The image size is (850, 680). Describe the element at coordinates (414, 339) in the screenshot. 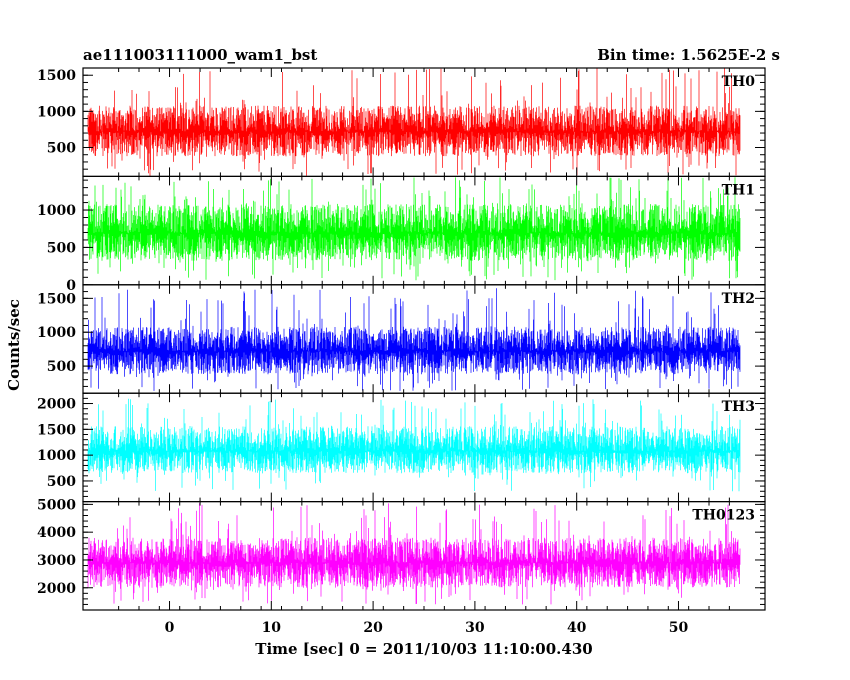

I see `series-th2` at that location.